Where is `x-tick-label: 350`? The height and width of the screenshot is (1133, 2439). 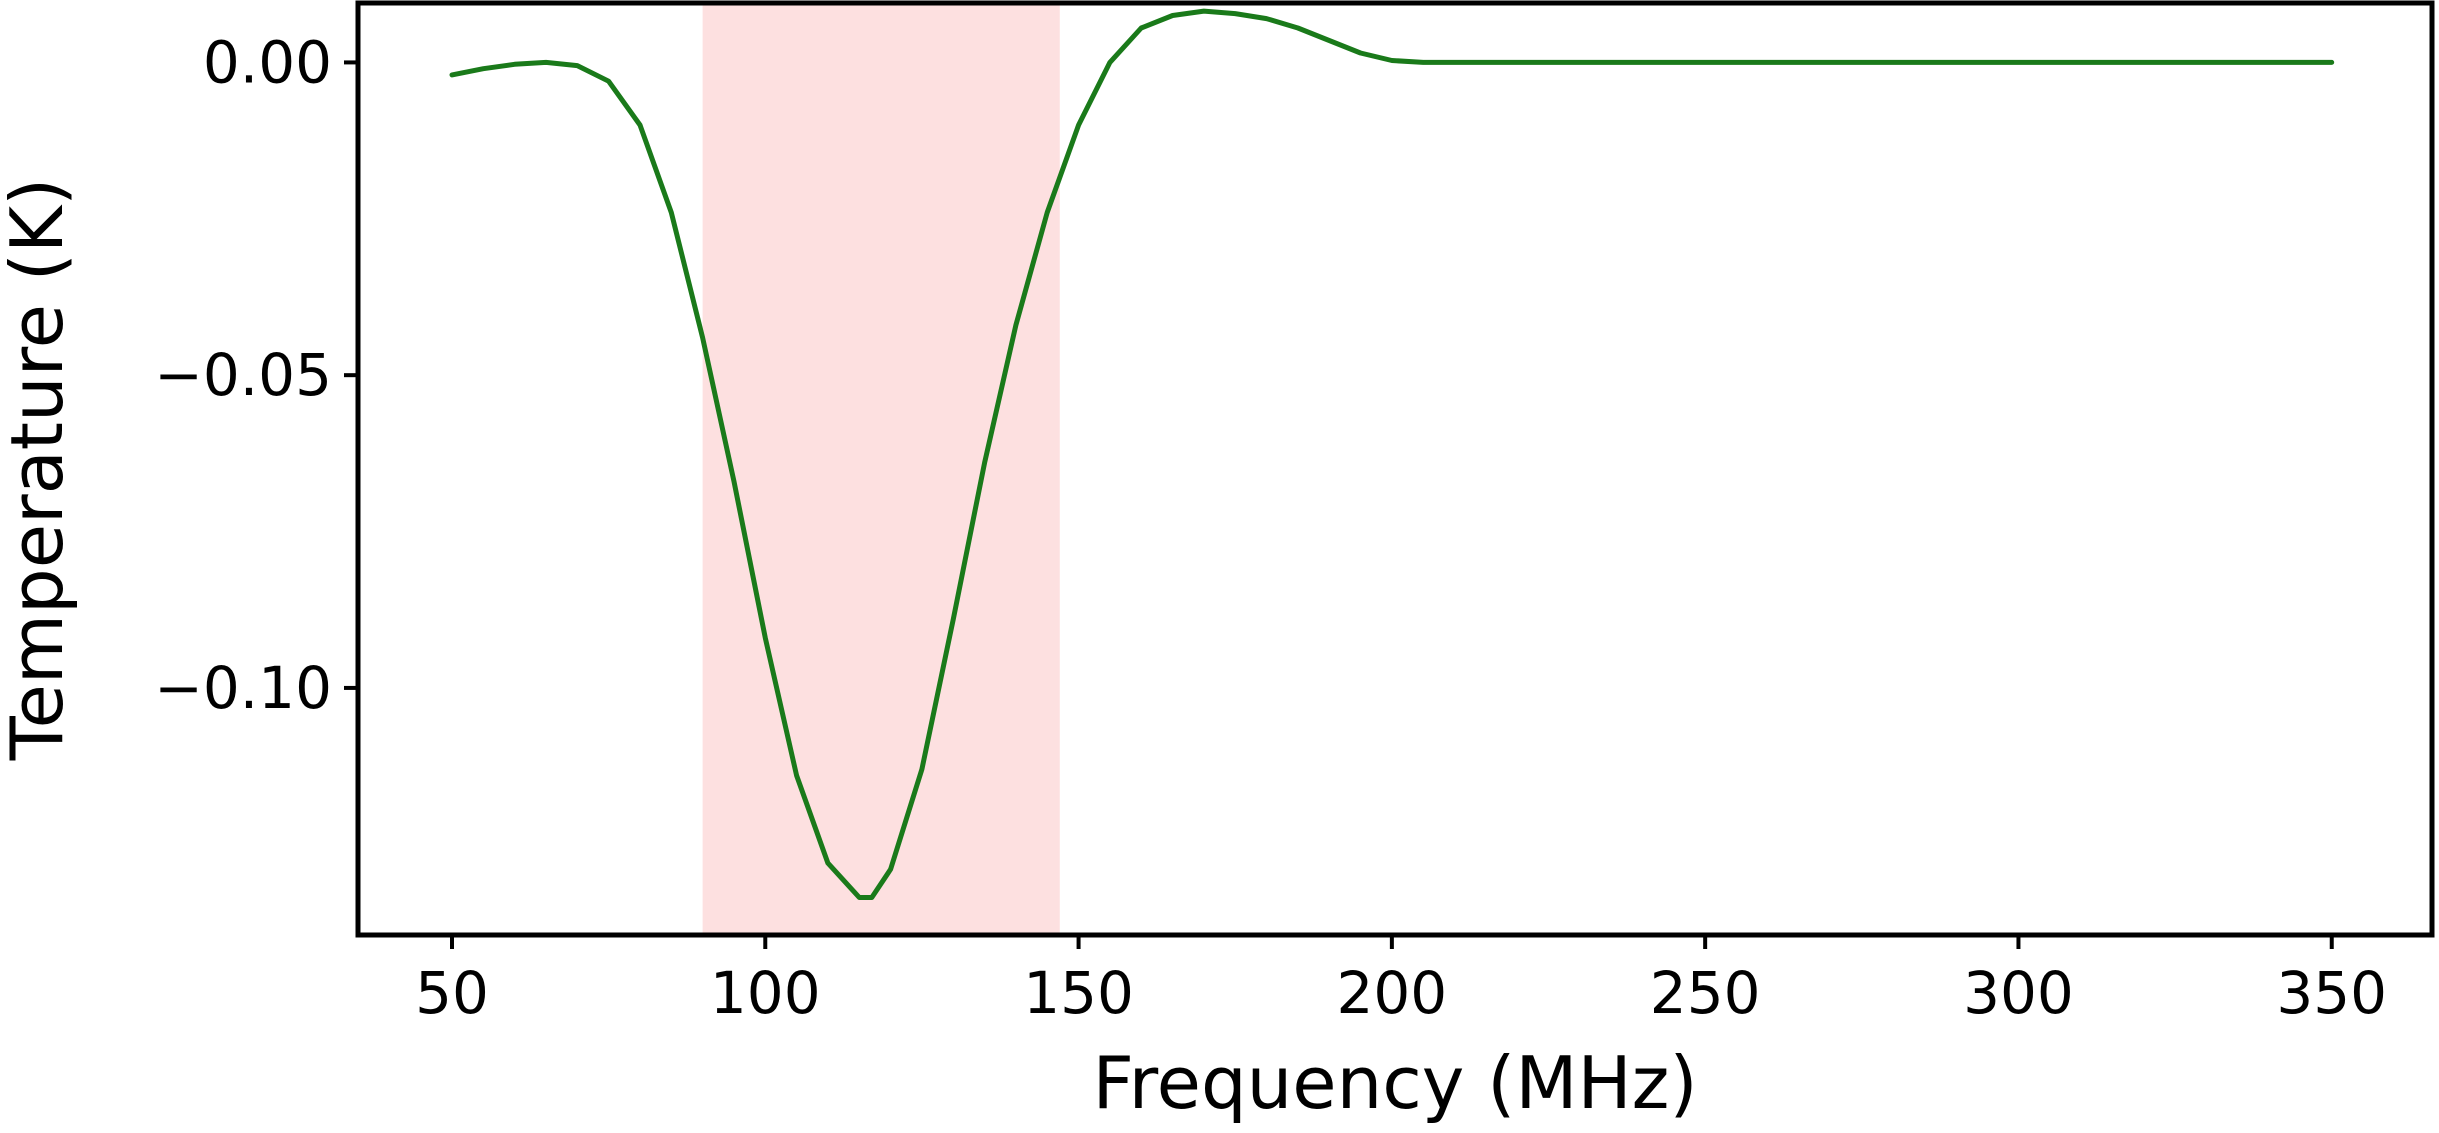 x-tick-label: 350 is located at coordinates (2331, 993).